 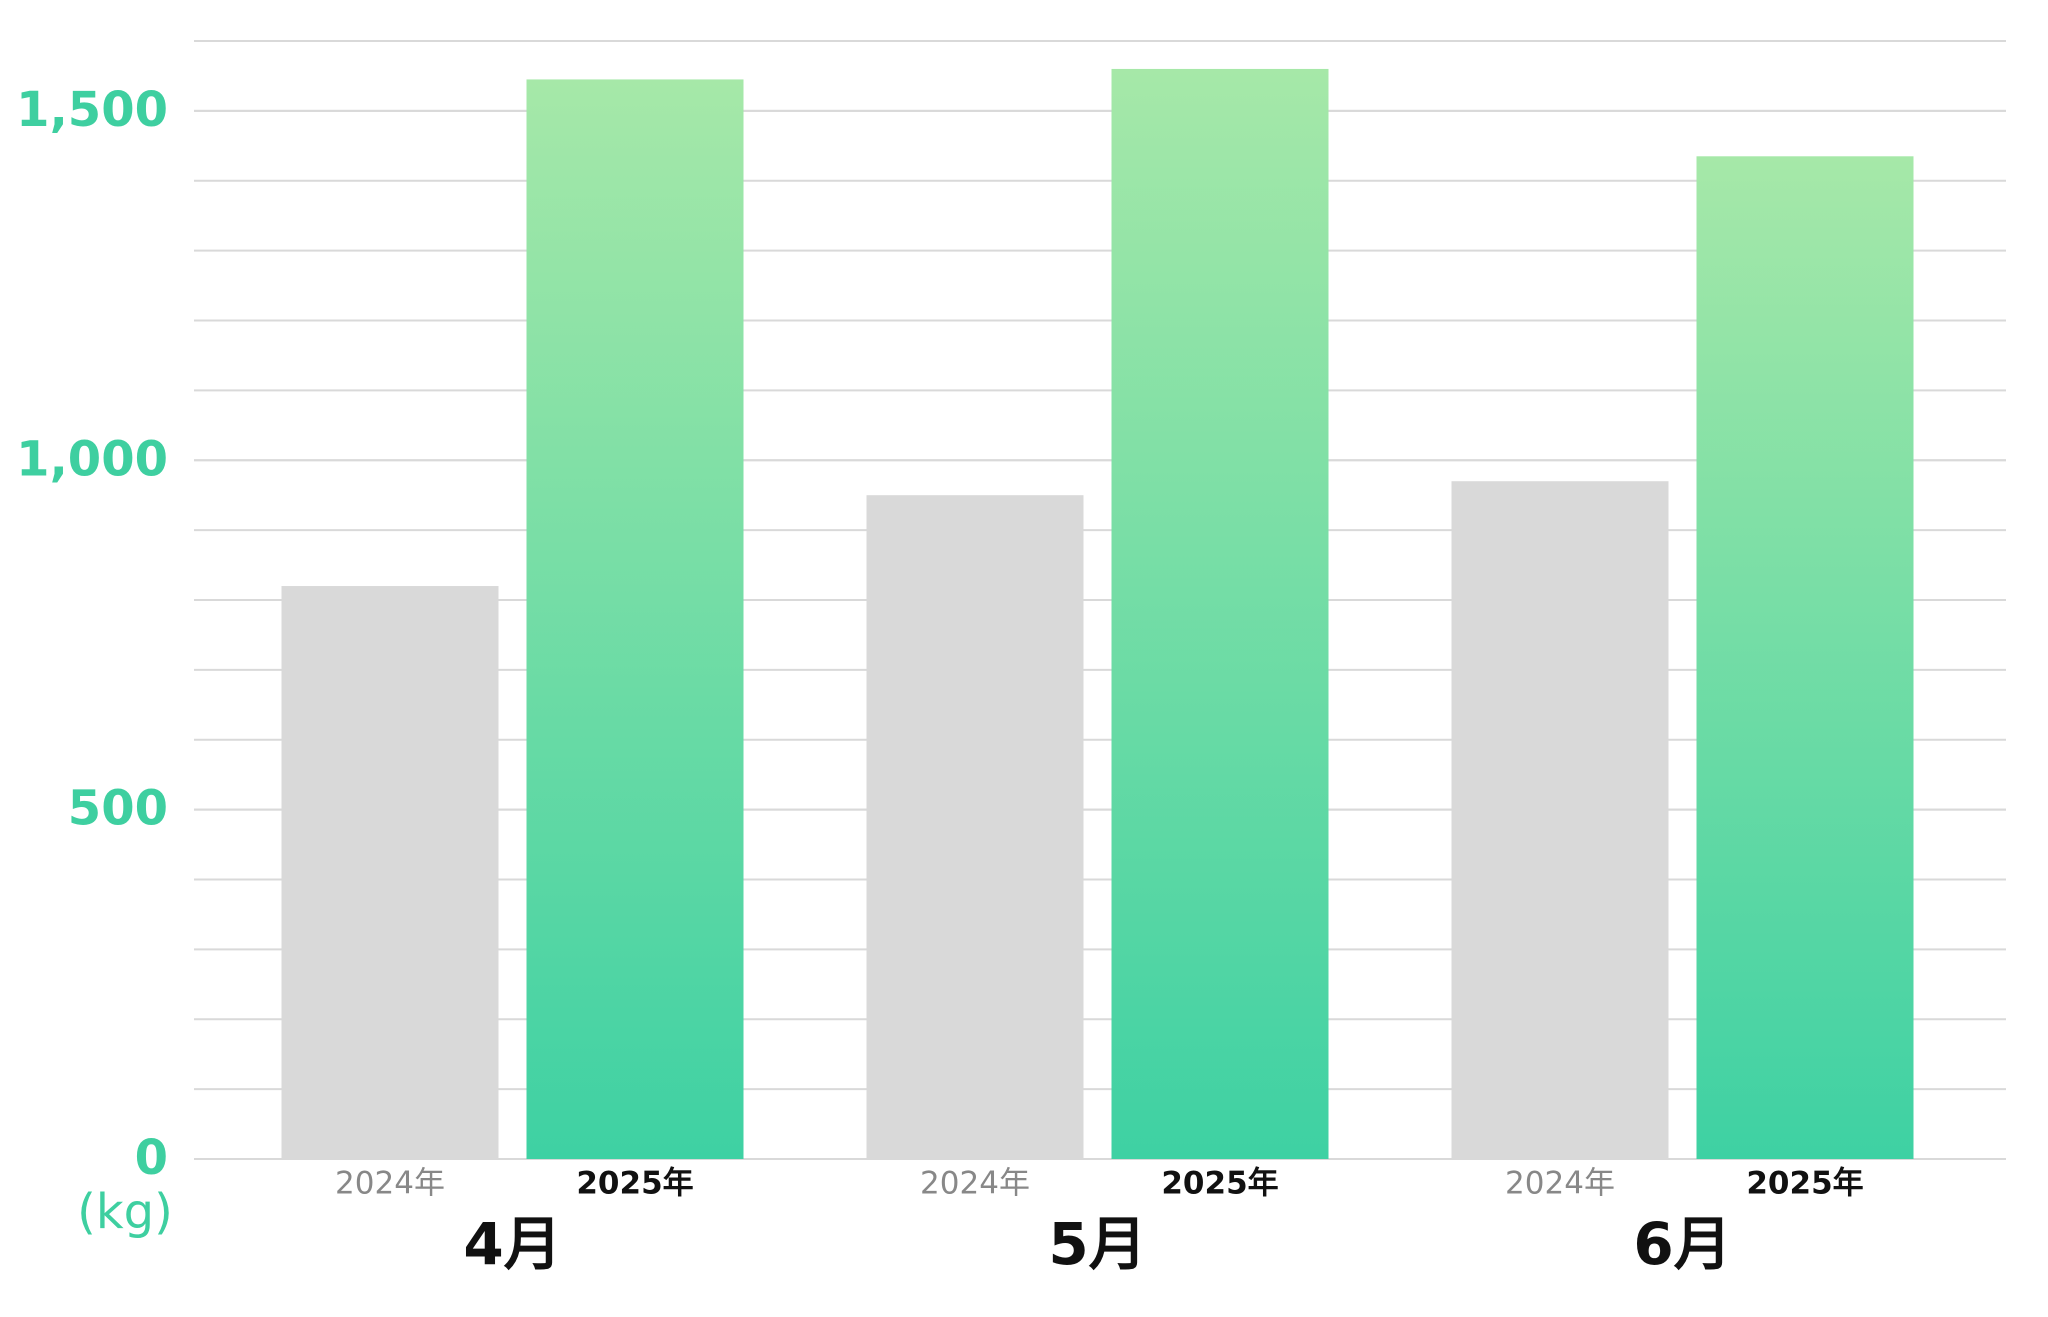 What do you see at coordinates (1682, 1244) in the screenshot?
I see `x-tick-label: 6月` at bounding box center [1682, 1244].